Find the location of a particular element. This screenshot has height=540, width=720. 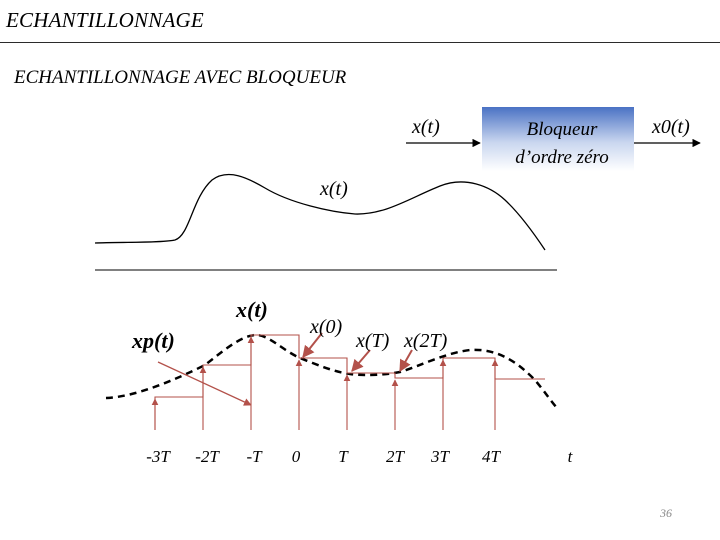

tick-label: 2T is located at coordinates (396, 456).